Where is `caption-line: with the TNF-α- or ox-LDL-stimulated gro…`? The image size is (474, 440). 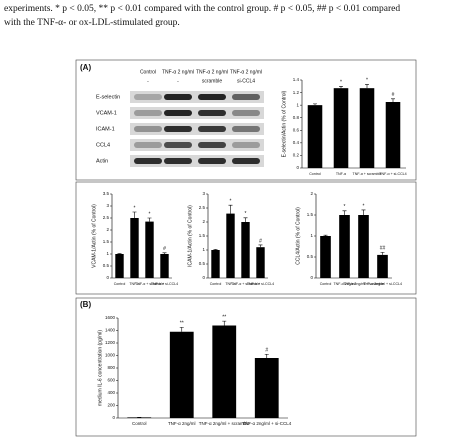
caption-line: with the TNF-α- or ox-LDL-stimulated gro… is located at coordinates (92, 23).